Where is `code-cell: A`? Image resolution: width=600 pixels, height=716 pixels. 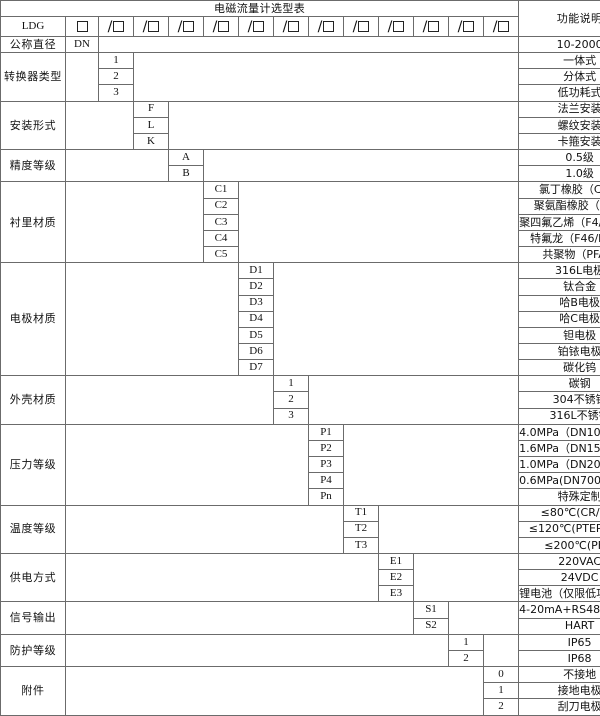
code-cell: A is located at coordinates (186, 158).